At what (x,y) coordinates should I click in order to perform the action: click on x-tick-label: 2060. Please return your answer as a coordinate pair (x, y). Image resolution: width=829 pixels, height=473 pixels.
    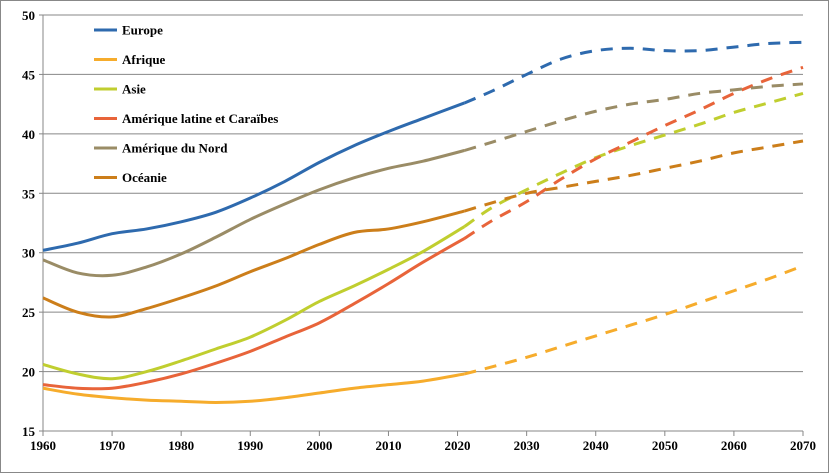
    Looking at the image, I should click on (734, 445).